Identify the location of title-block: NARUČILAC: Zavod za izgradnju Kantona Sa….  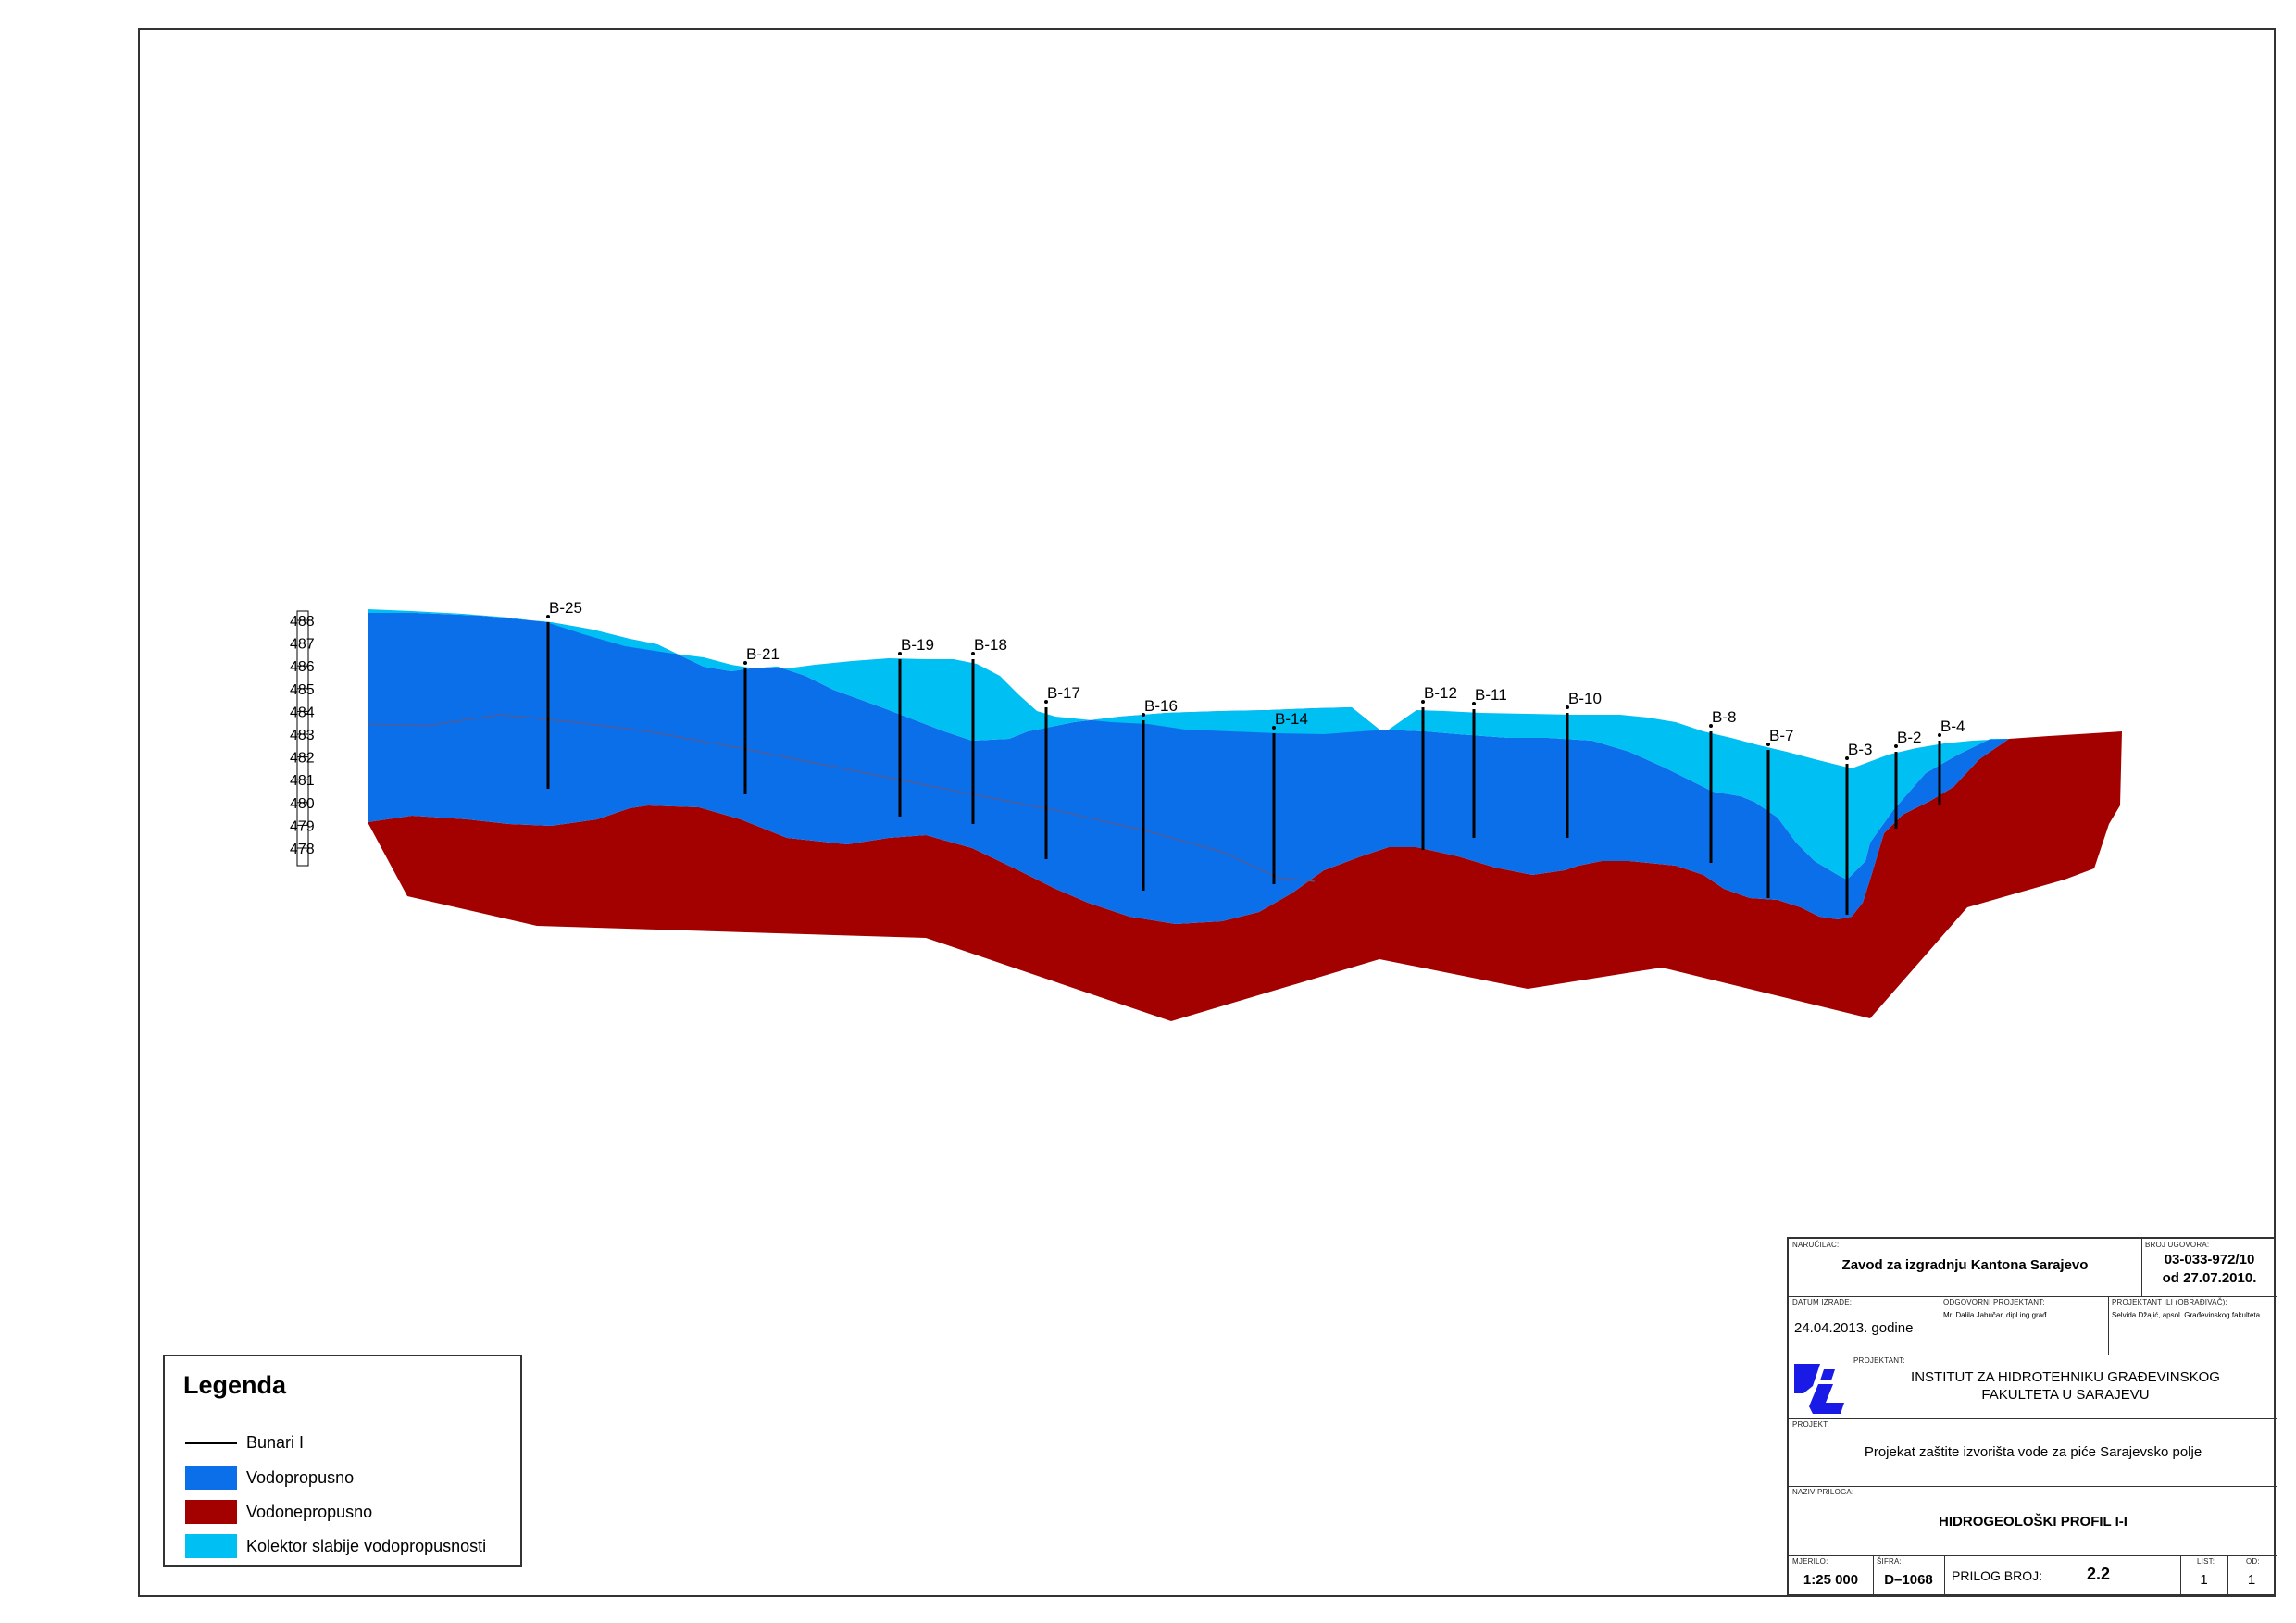
(2032, 1417).